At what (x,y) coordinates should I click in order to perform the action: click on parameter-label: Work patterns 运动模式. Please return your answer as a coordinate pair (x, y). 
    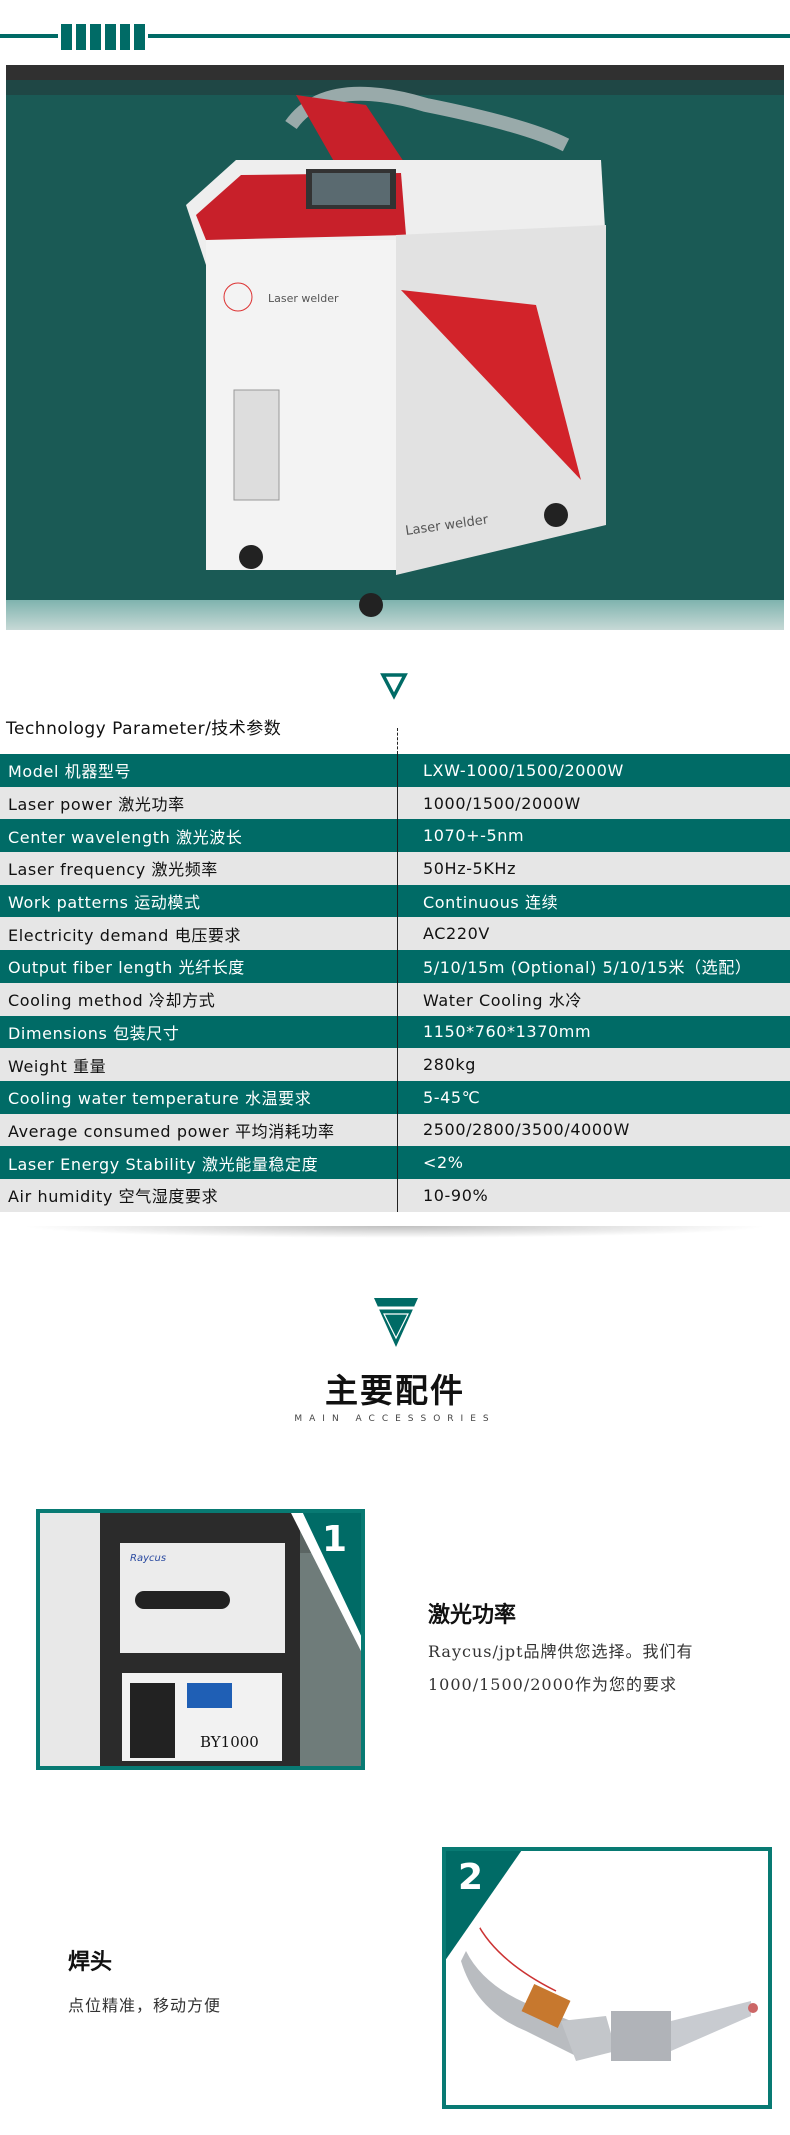
    Looking at the image, I should click on (199, 901).